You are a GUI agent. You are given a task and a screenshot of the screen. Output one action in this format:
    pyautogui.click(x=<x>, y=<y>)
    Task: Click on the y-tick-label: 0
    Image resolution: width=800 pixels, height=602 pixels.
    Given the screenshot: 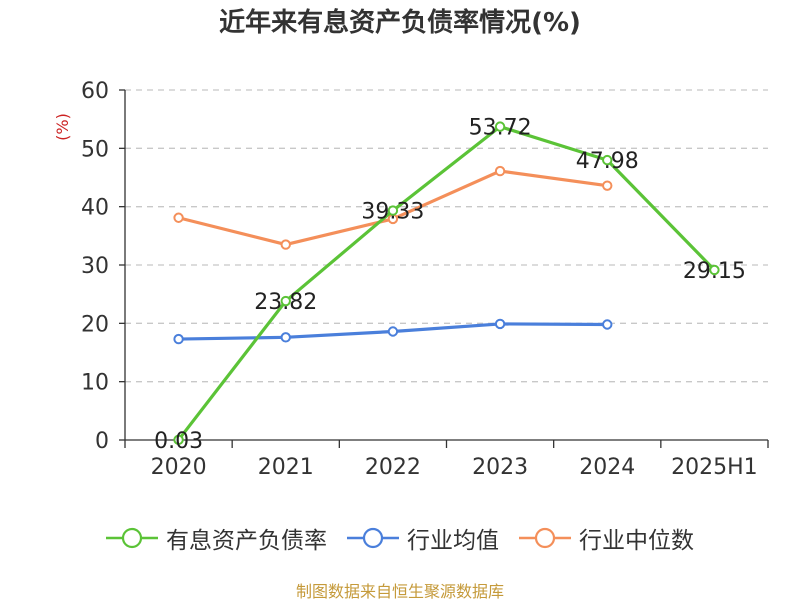 What is the action you would take?
    pyautogui.click(x=102, y=441)
    